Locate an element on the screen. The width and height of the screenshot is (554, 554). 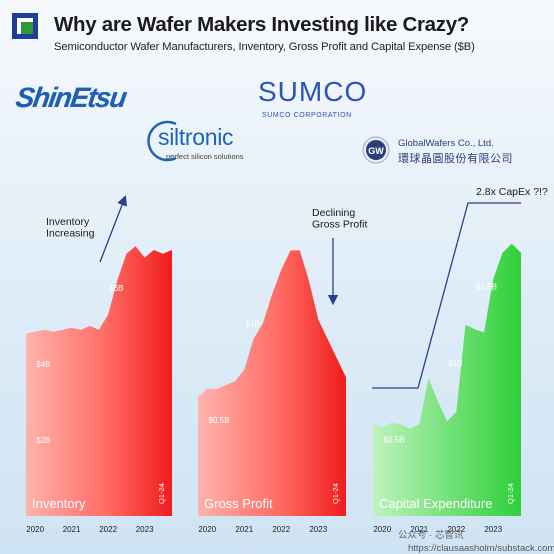
inventory-area is located at coordinates (99, 381).